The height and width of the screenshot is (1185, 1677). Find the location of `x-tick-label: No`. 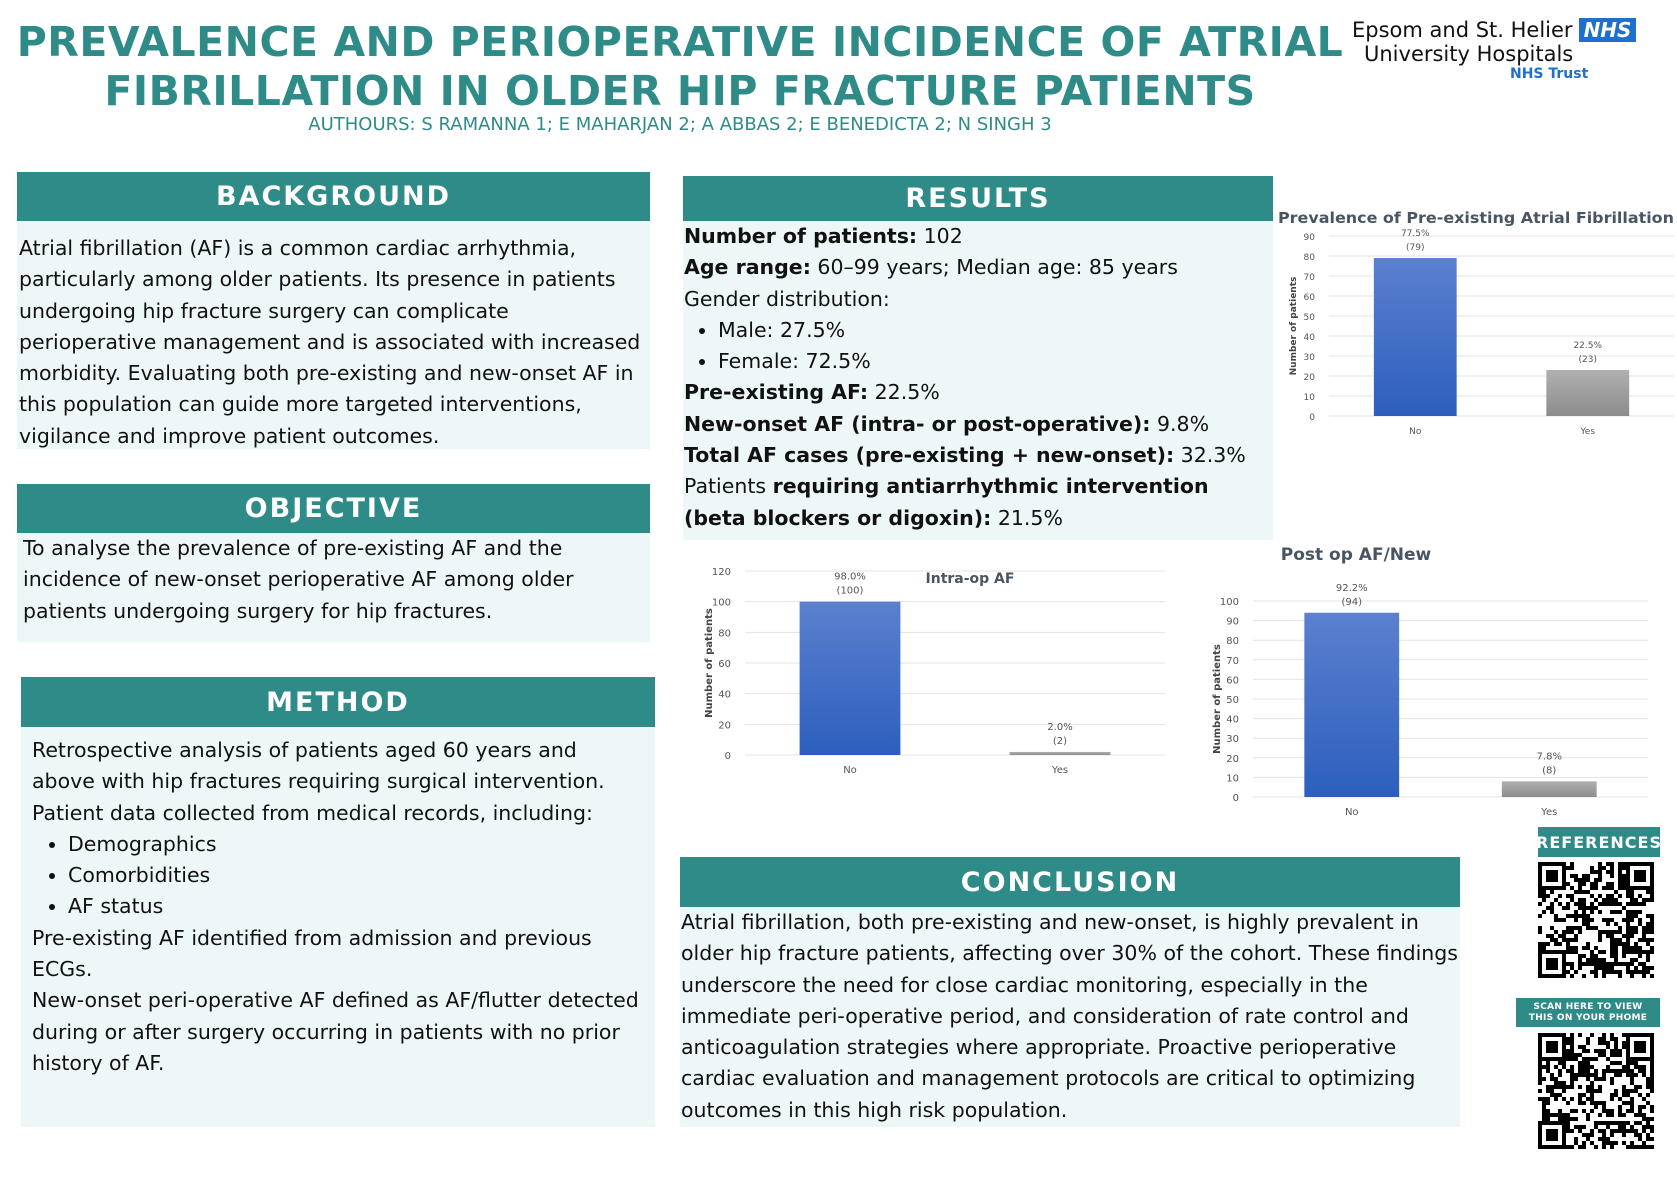

x-tick-label: No is located at coordinates (850, 770).